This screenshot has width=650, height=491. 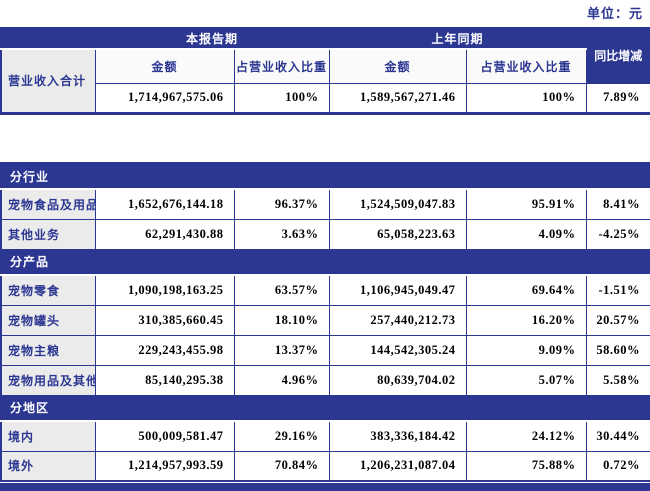 What do you see at coordinates (281, 320) in the screenshot?
I see `current-share-value: 18.10%` at bounding box center [281, 320].